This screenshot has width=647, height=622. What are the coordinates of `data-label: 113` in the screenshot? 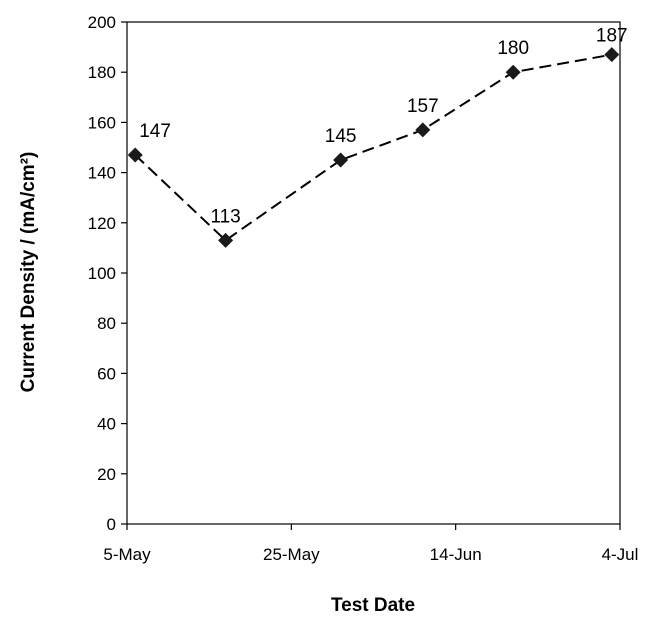 It's located at (225, 216).